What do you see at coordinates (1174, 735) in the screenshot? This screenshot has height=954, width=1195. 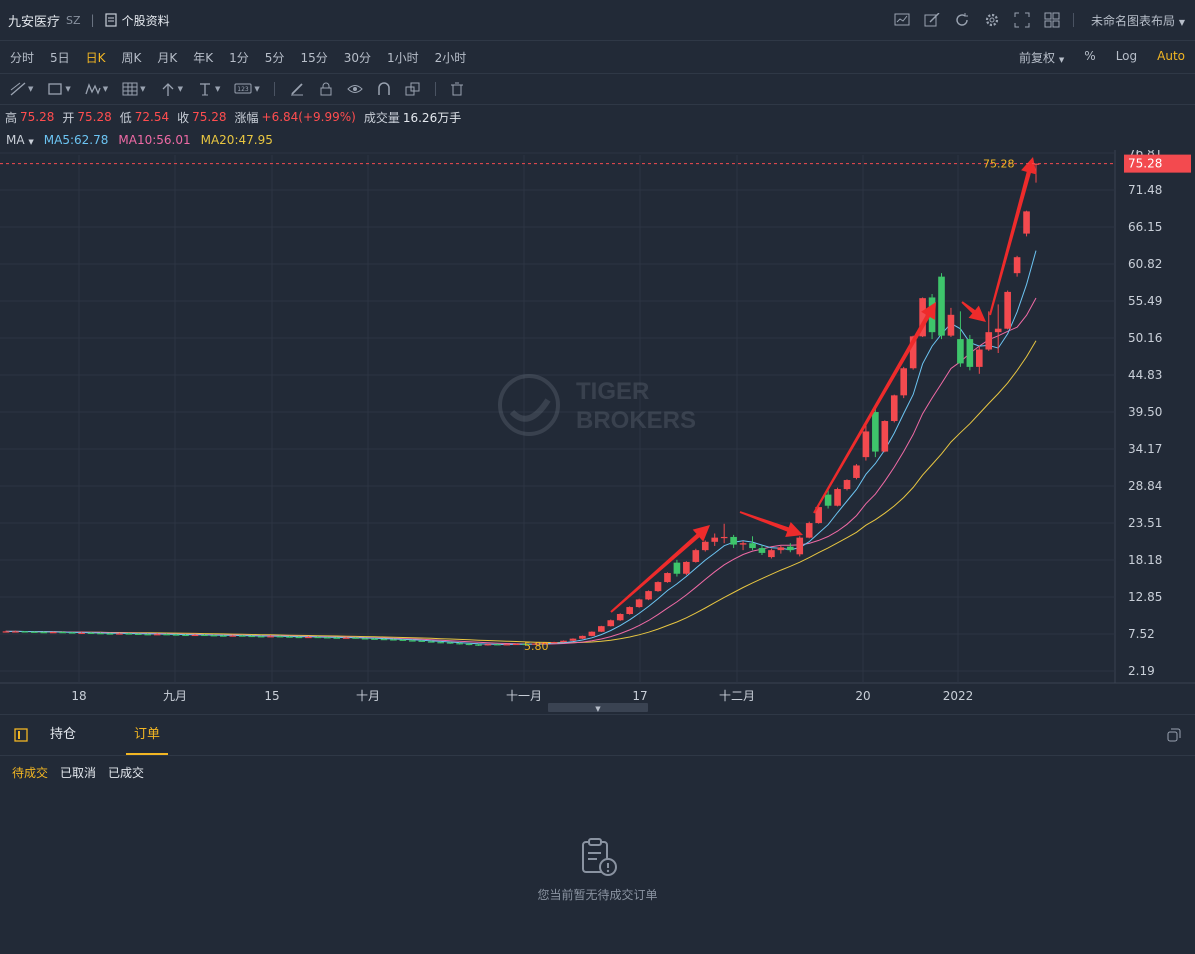 I see `popout-icon` at bounding box center [1174, 735].